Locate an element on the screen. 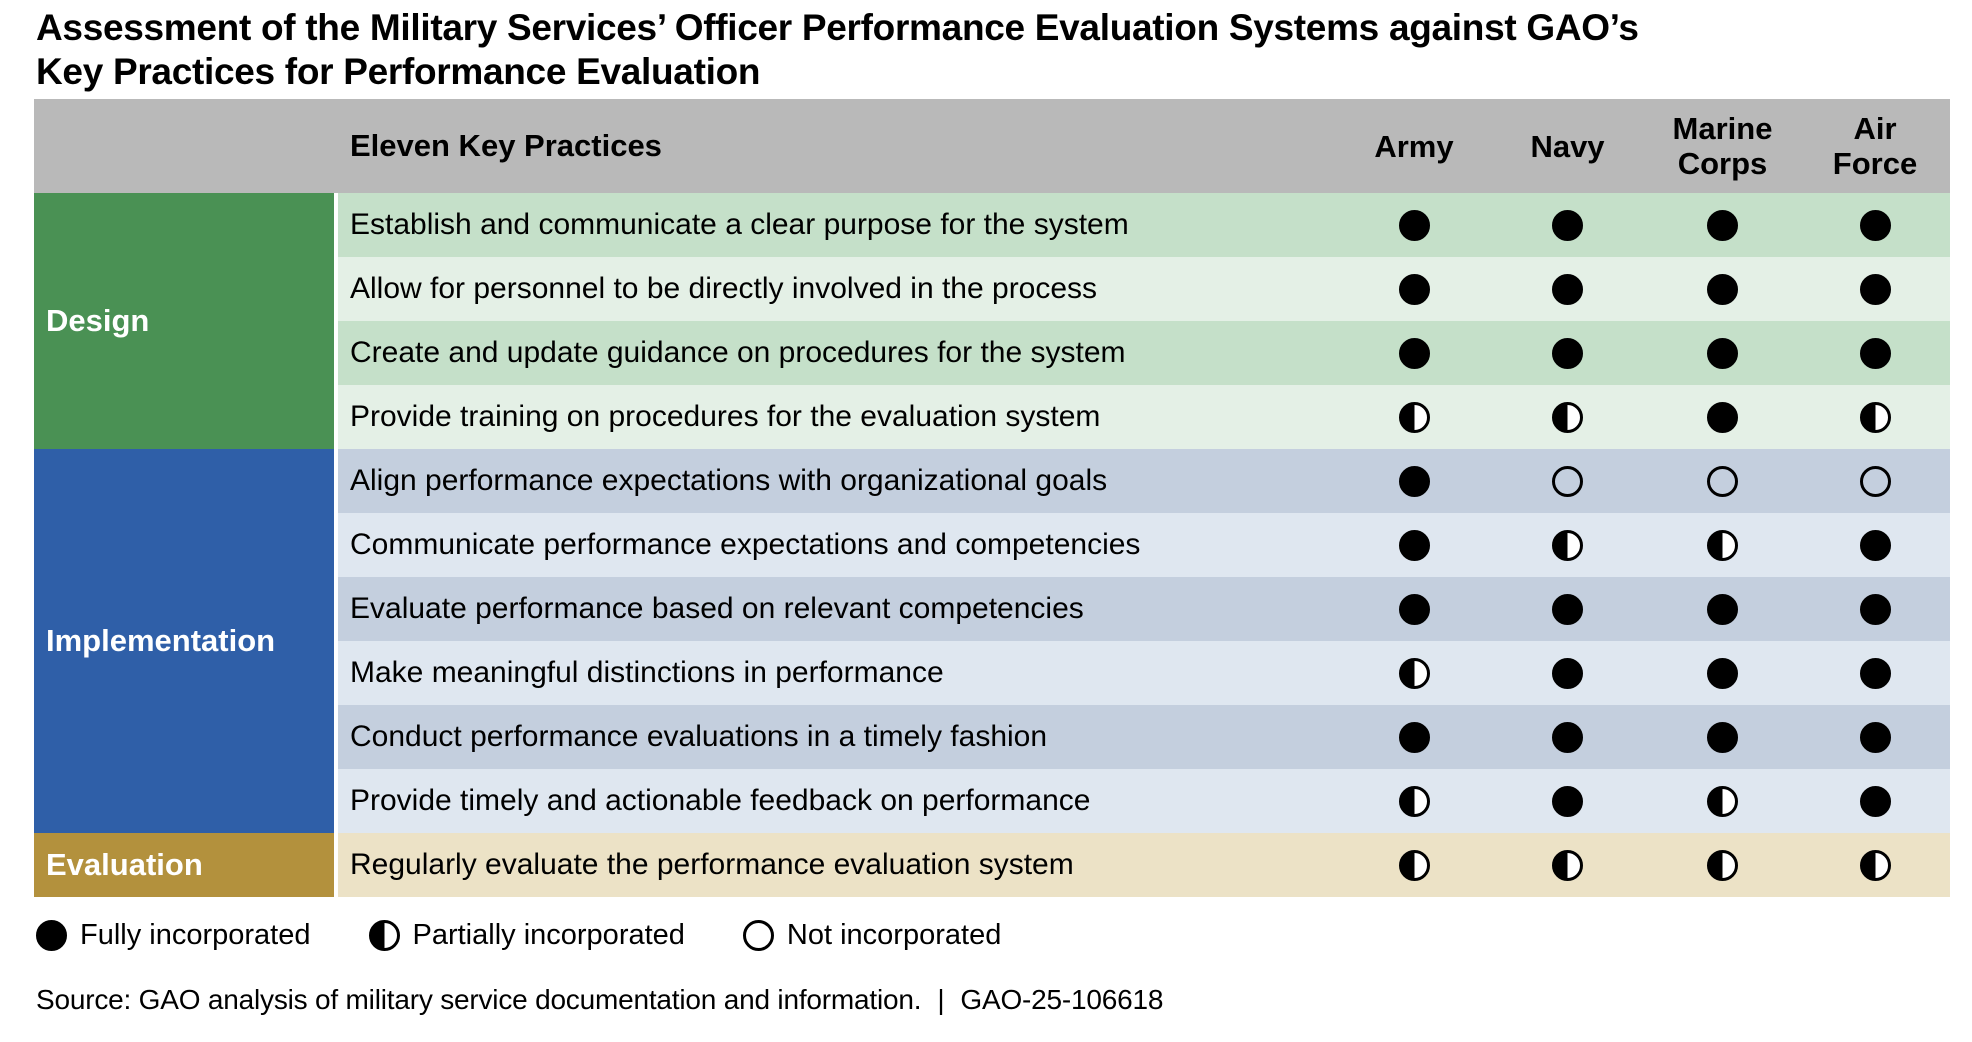 The width and height of the screenshot is (1972, 1042). header-army-label: Army is located at coordinates (1414, 146).